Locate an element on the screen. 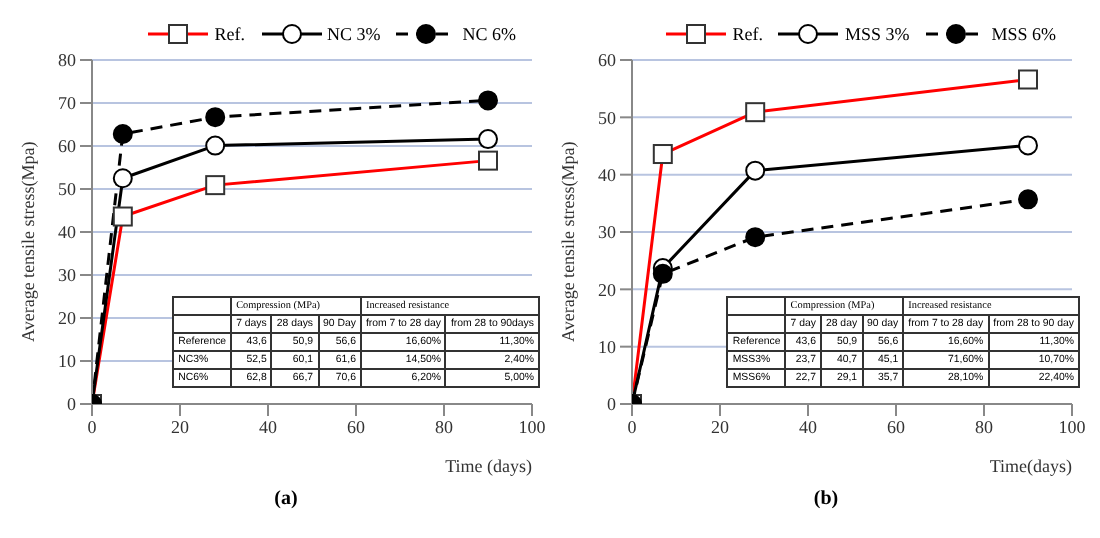 This screenshot has height=538, width=1100. text: (b) is located at coordinates (826, 499).